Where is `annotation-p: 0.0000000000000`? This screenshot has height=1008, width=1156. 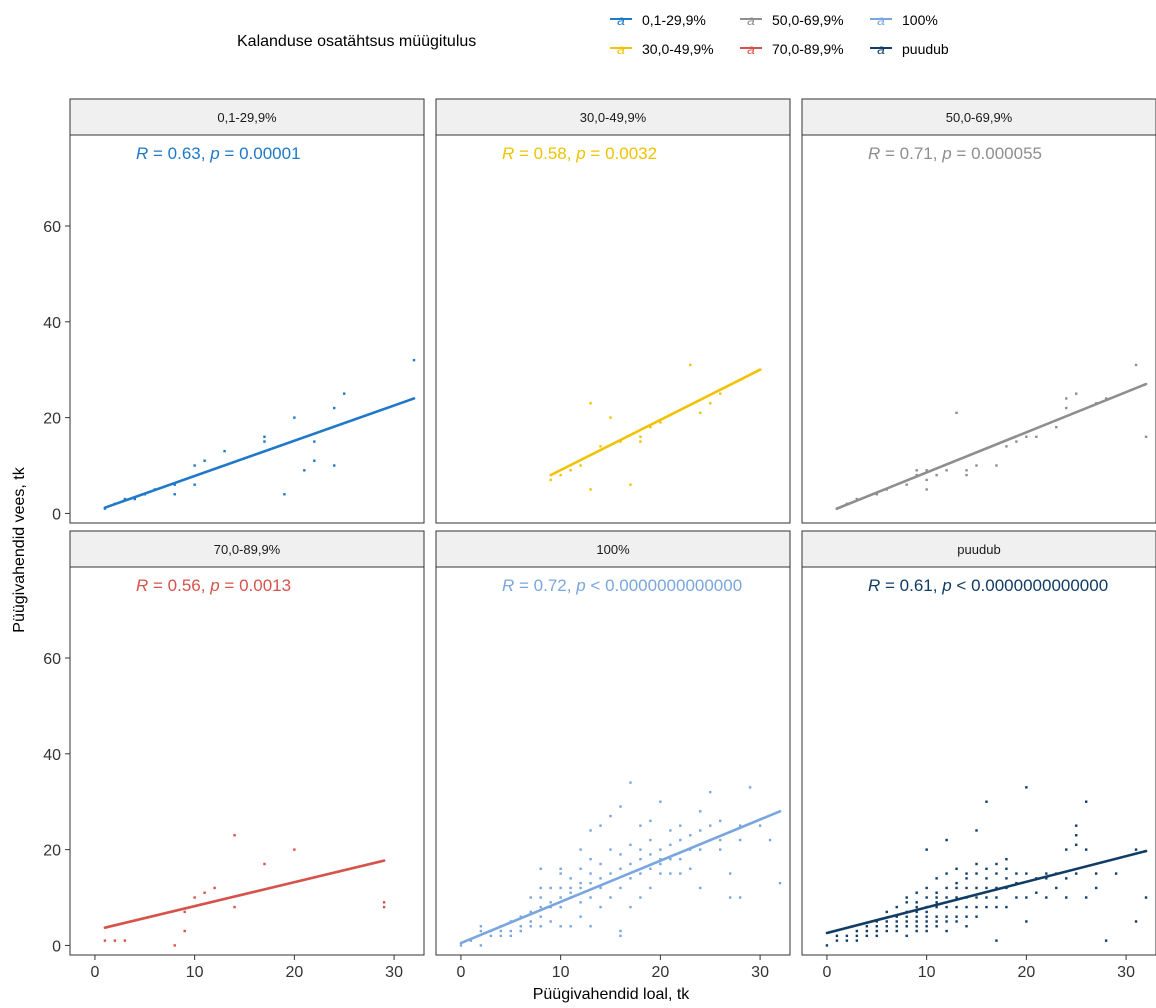
annotation-p: 0.0000000000000 is located at coordinates (673, 585).